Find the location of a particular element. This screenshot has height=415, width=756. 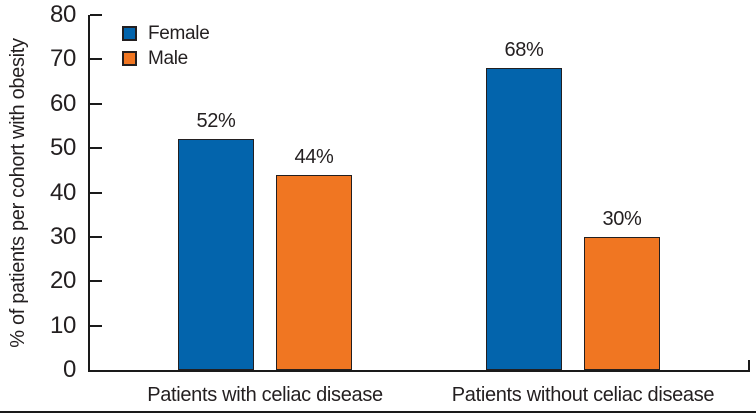

y-tick-label-20: 20 is located at coordinates (62, 281).